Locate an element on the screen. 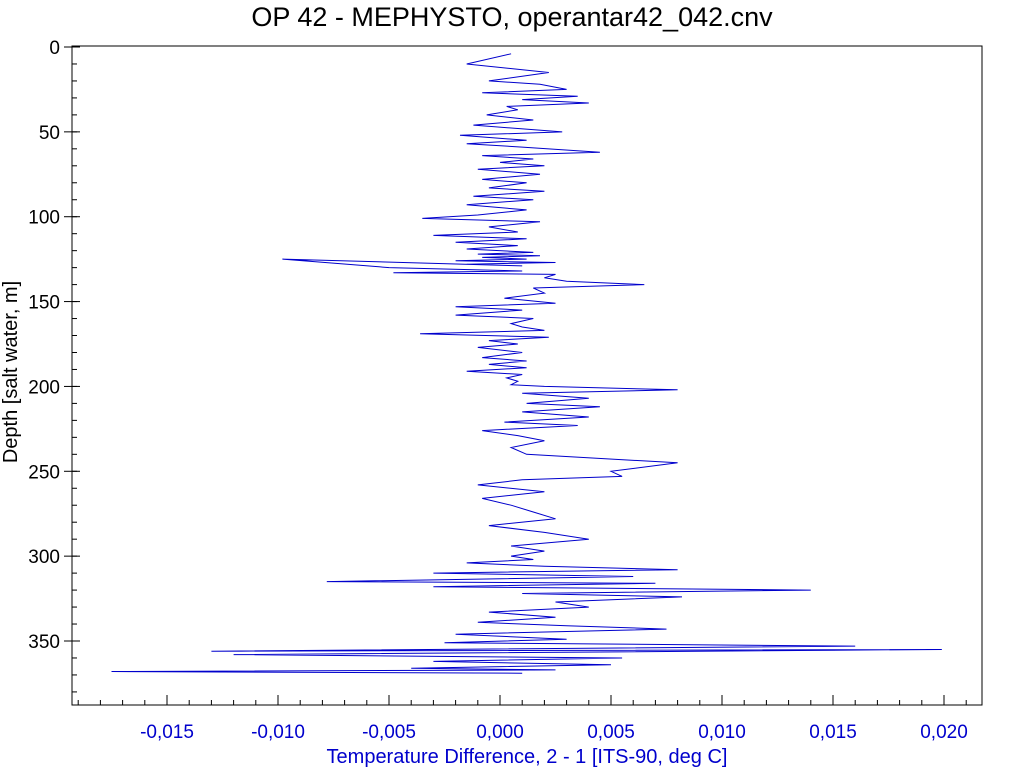  x-tick-label: 0,015 is located at coordinates (833, 732).